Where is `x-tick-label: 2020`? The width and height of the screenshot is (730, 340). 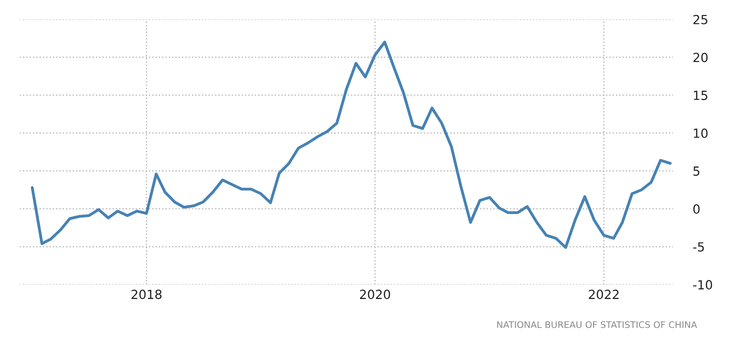
x-tick-label: 2020 is located at coordinates (375, 295).